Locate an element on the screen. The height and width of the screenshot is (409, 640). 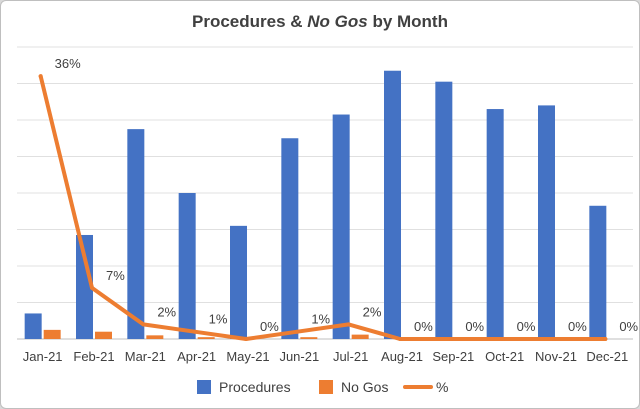
x-tick-label: Mar-21 is located at coordinates (145, 356).